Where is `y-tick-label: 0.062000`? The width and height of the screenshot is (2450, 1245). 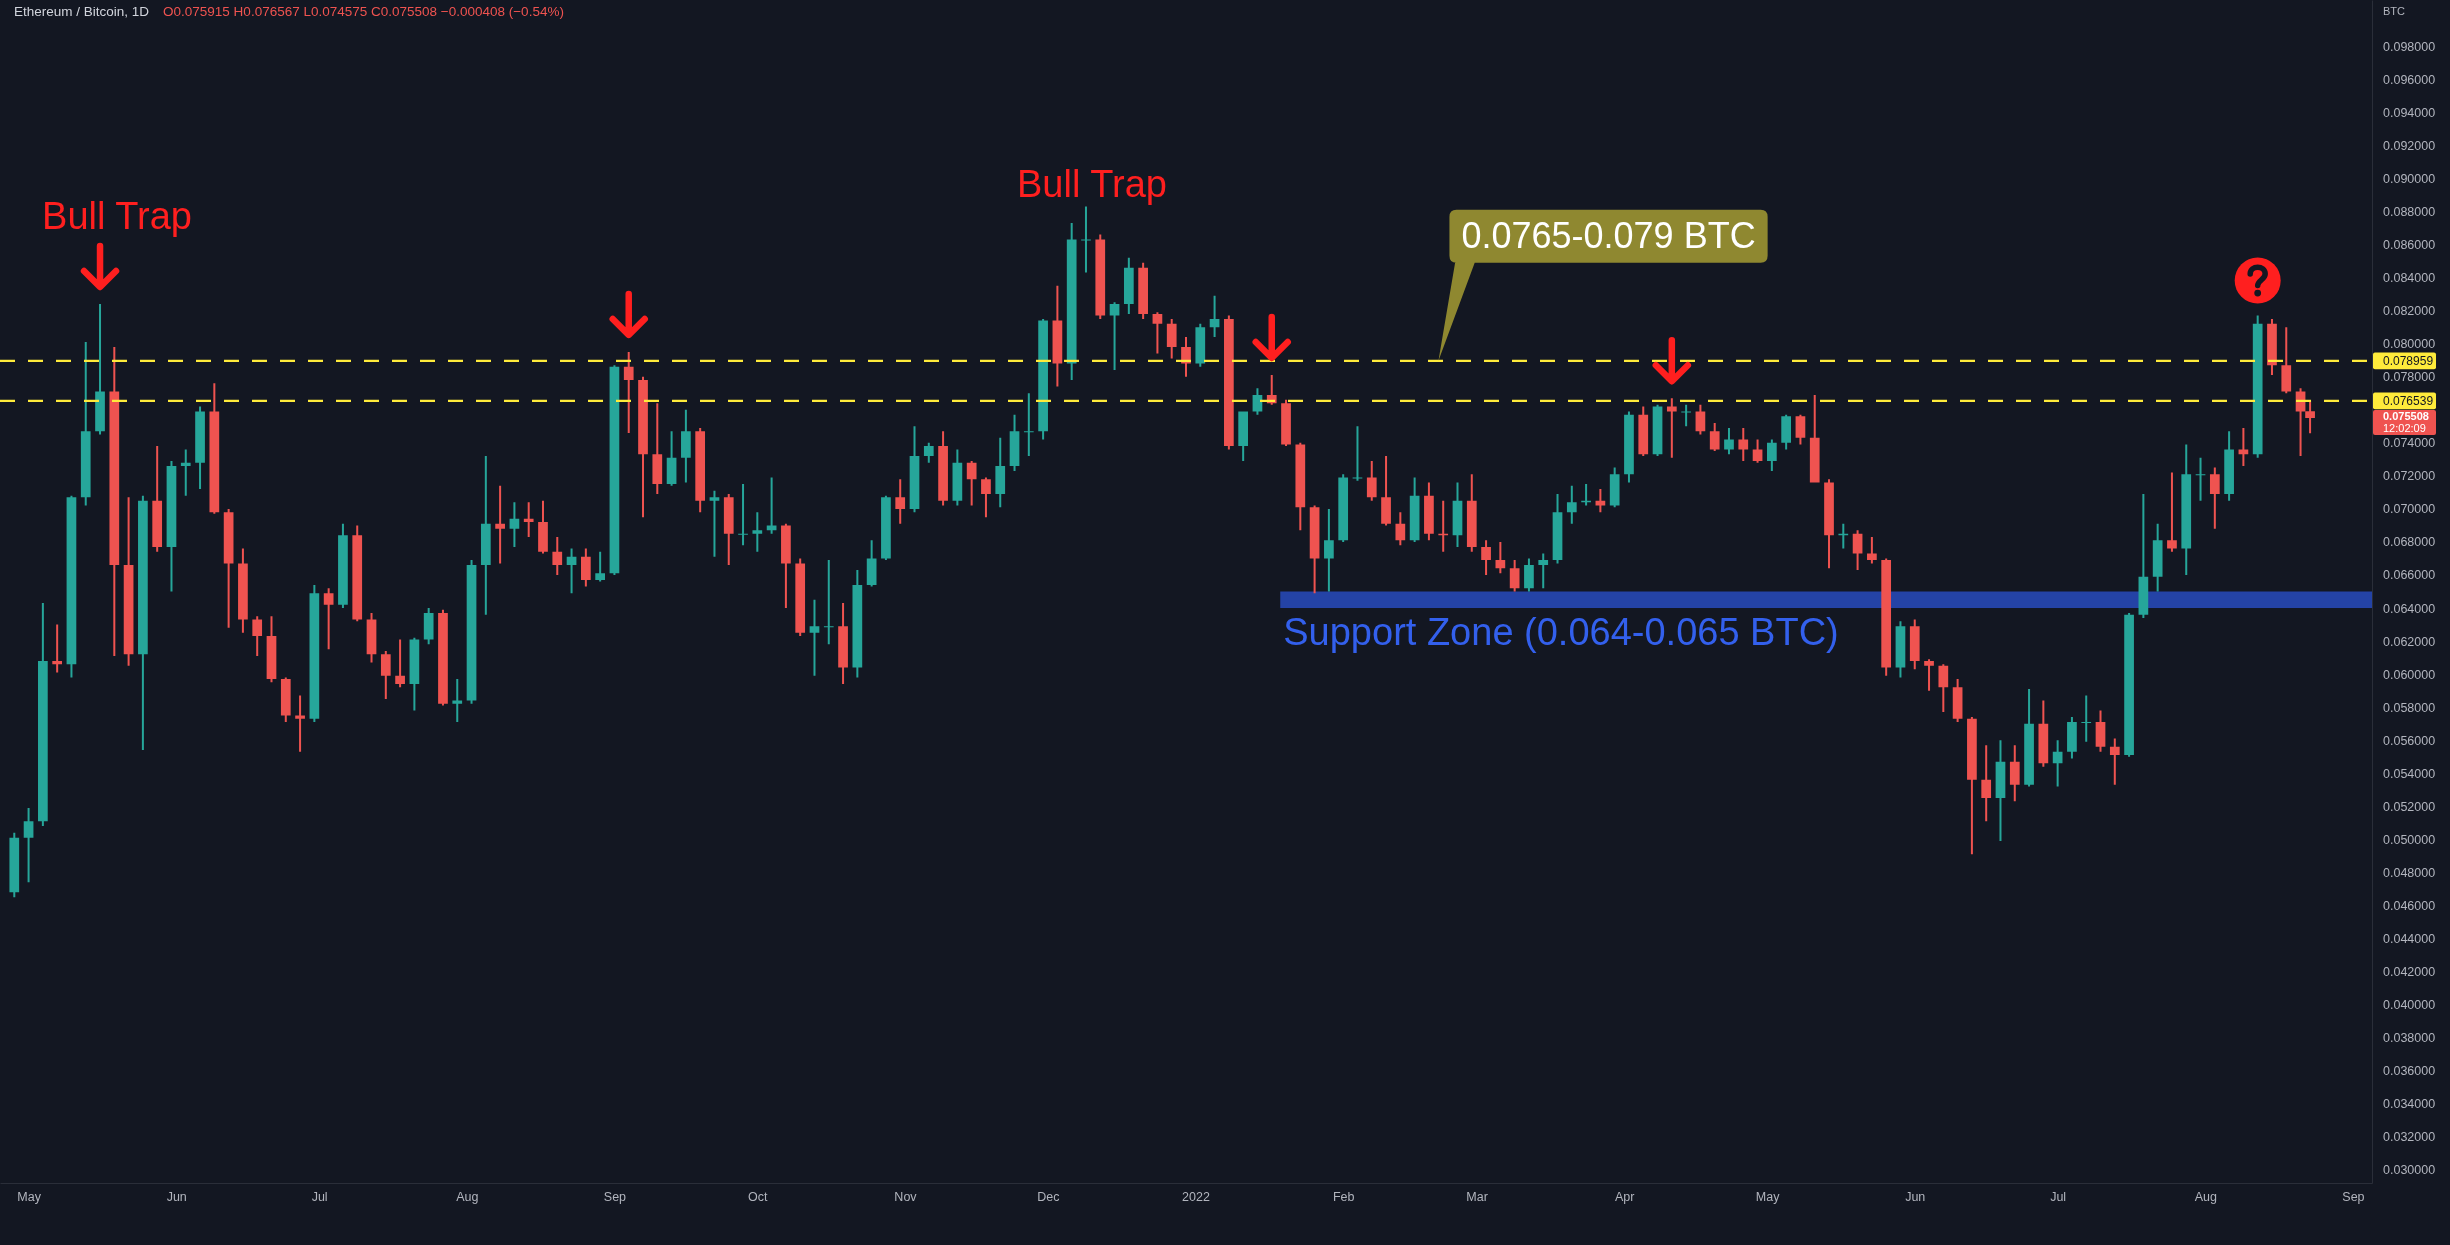
y-tick-label: 0.062000 is located at coordinates (2409, 641).